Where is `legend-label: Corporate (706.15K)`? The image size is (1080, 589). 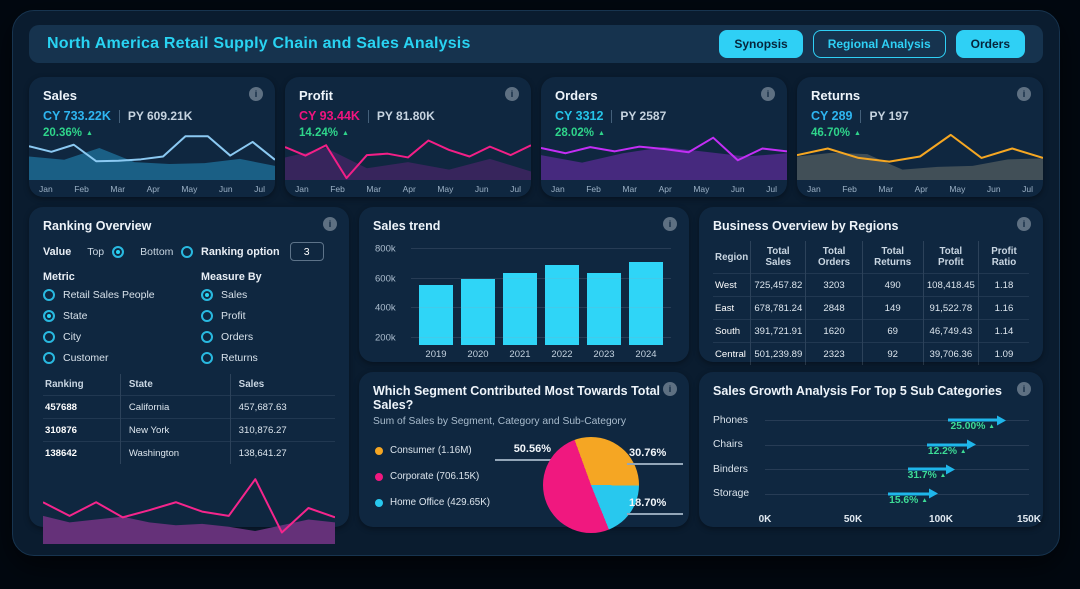
legend-label: Corporate (706.15K) is located at coordinates (435, 476).